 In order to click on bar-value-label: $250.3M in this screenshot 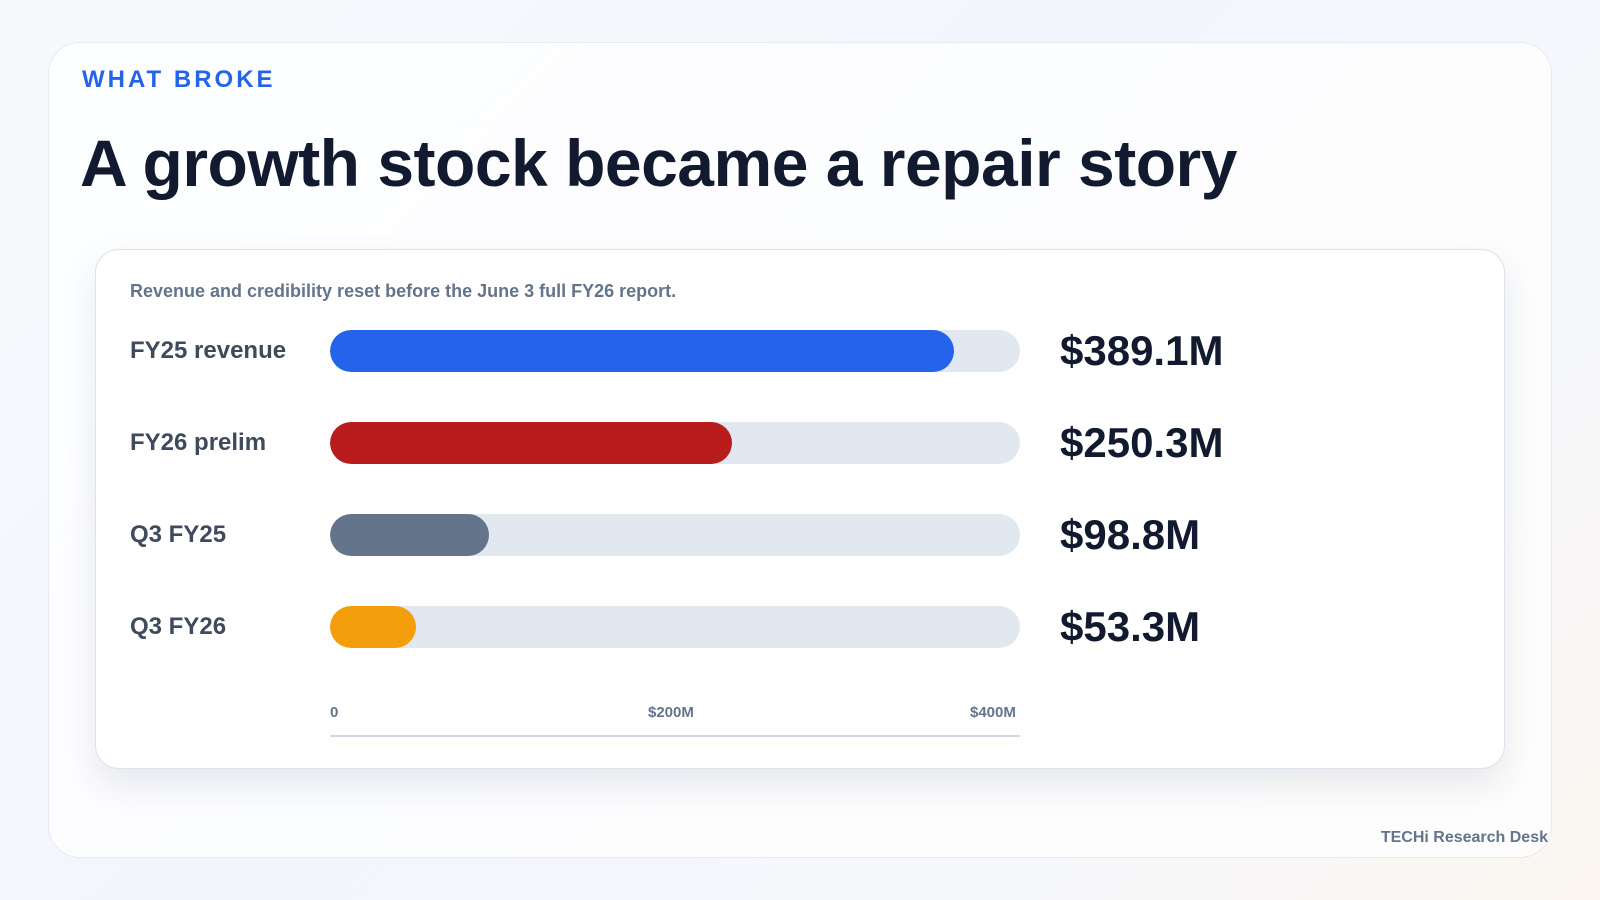, I will do `click(1142, 442)`.